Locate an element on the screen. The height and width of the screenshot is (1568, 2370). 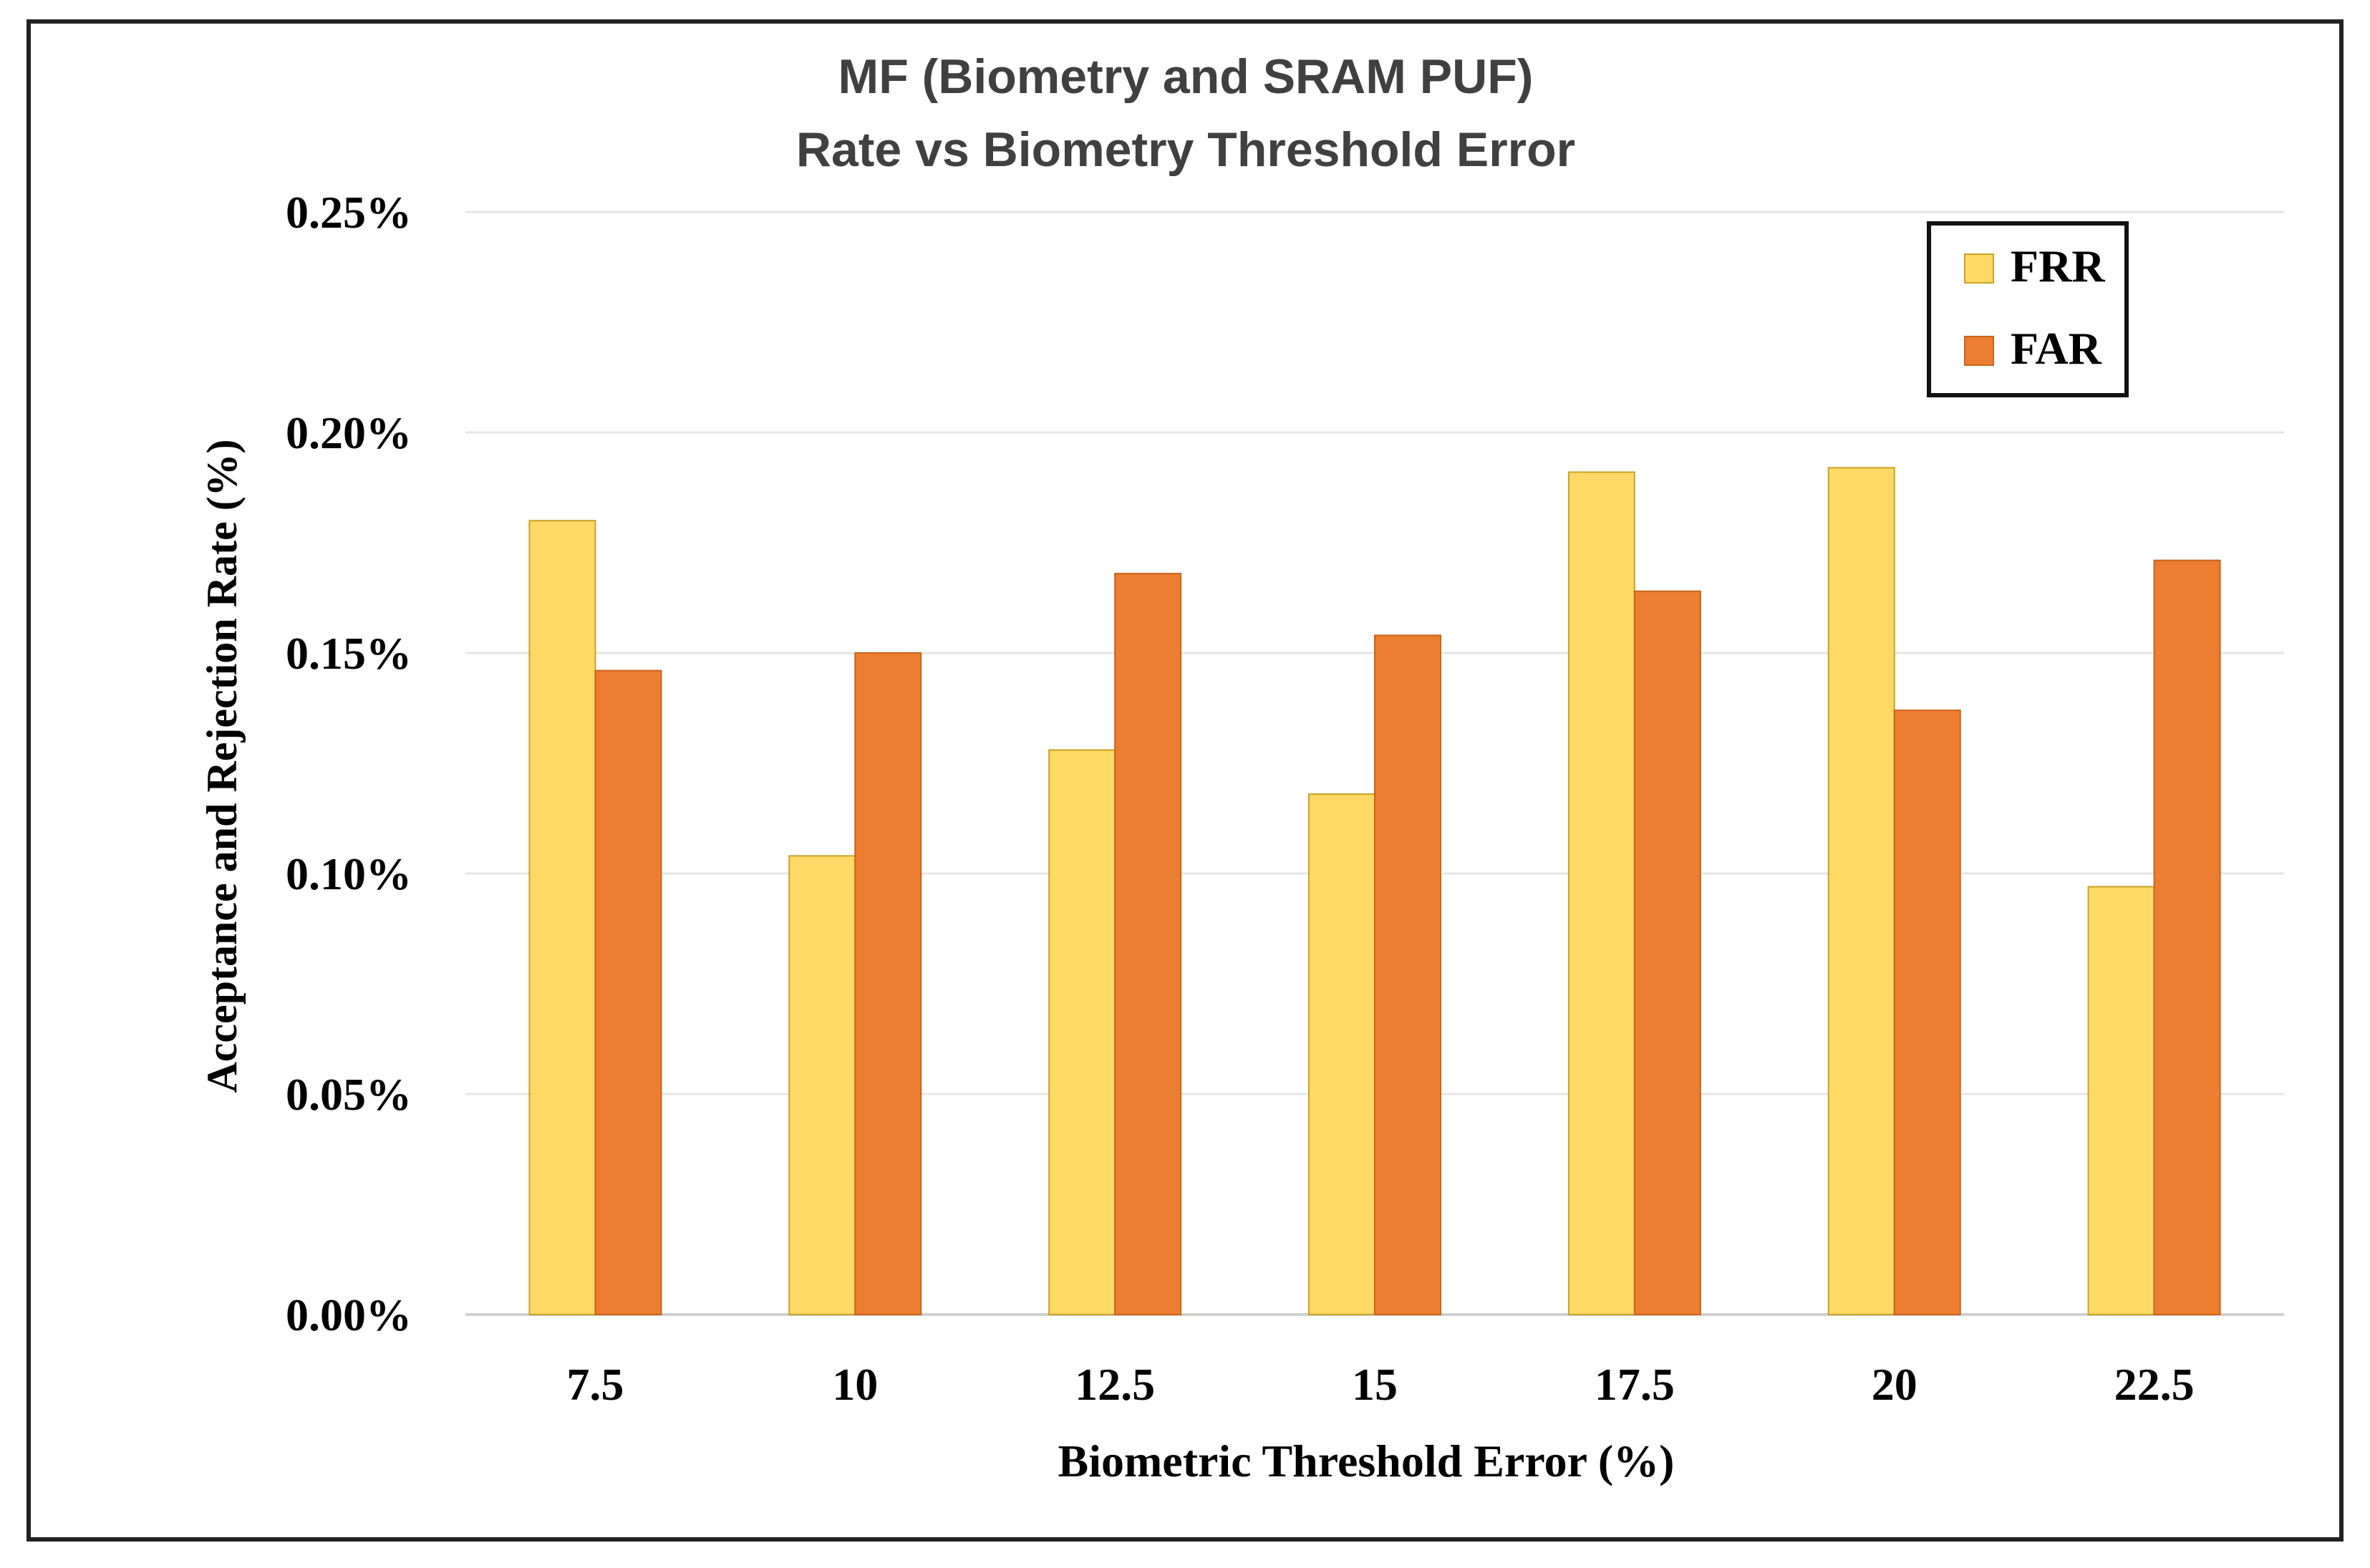
x-tick-label: 15 is located at coordinates (1375, 1384).